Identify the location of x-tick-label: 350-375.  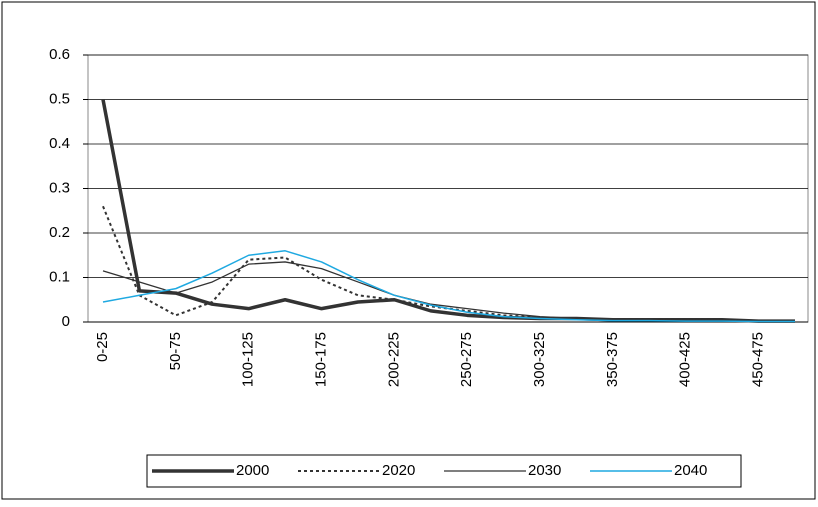
(612, 359).